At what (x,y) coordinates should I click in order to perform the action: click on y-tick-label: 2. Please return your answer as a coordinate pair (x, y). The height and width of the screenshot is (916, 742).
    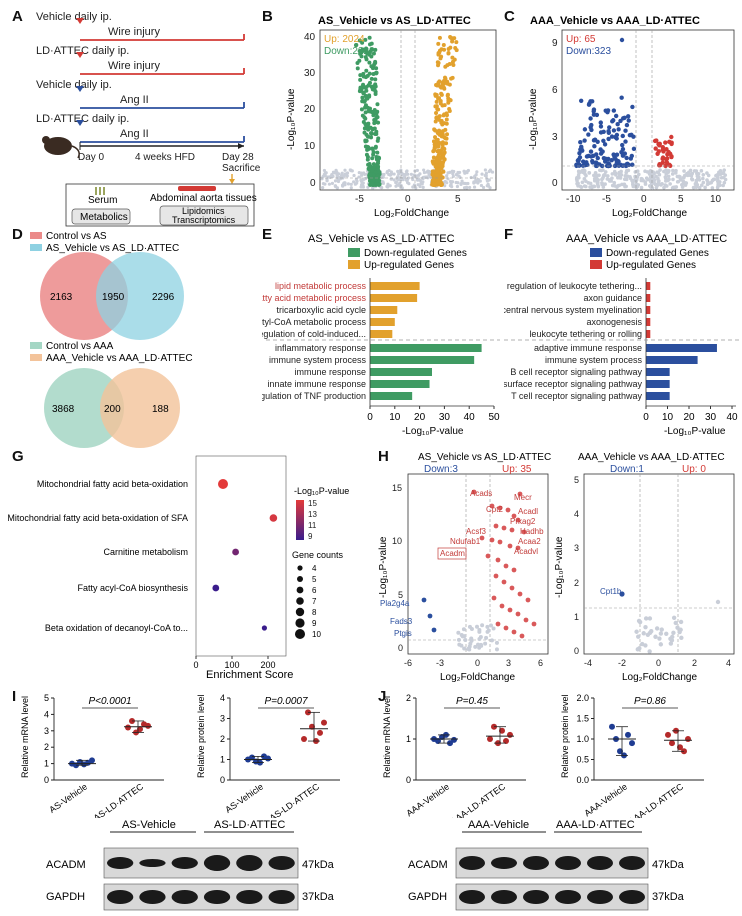
    Looking at the image, I should click on (222, 739).